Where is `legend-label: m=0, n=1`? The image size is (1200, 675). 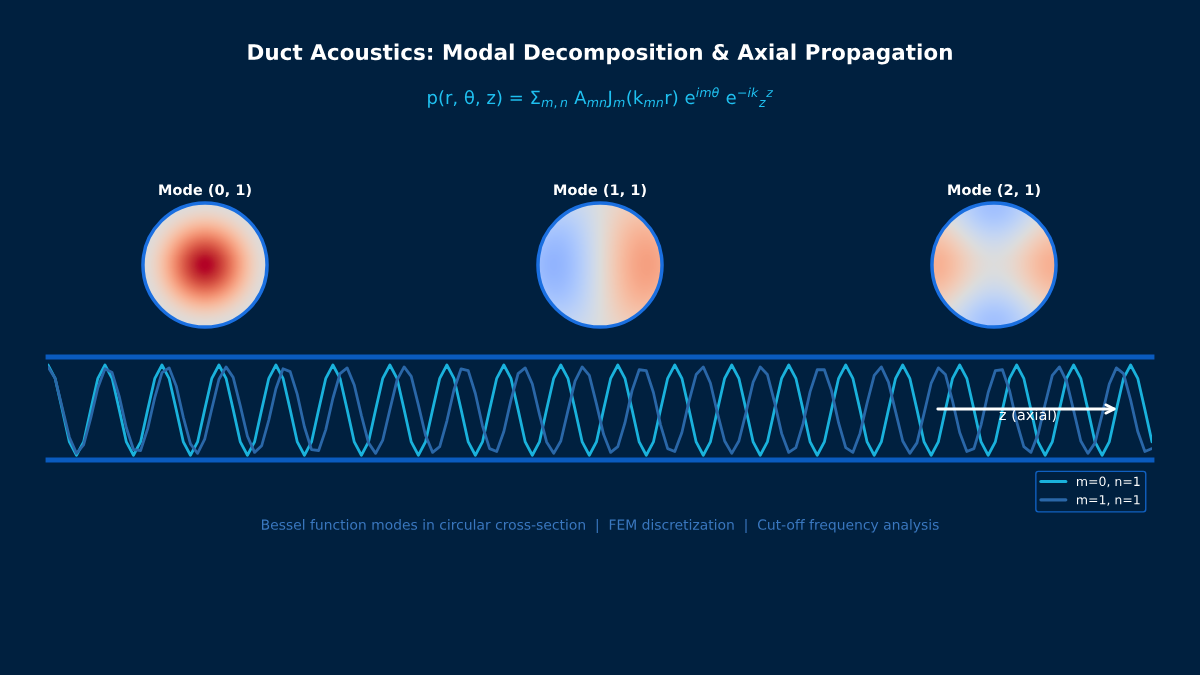
legend-label: m=0, n=1 is located at coordinates (1108, 482).